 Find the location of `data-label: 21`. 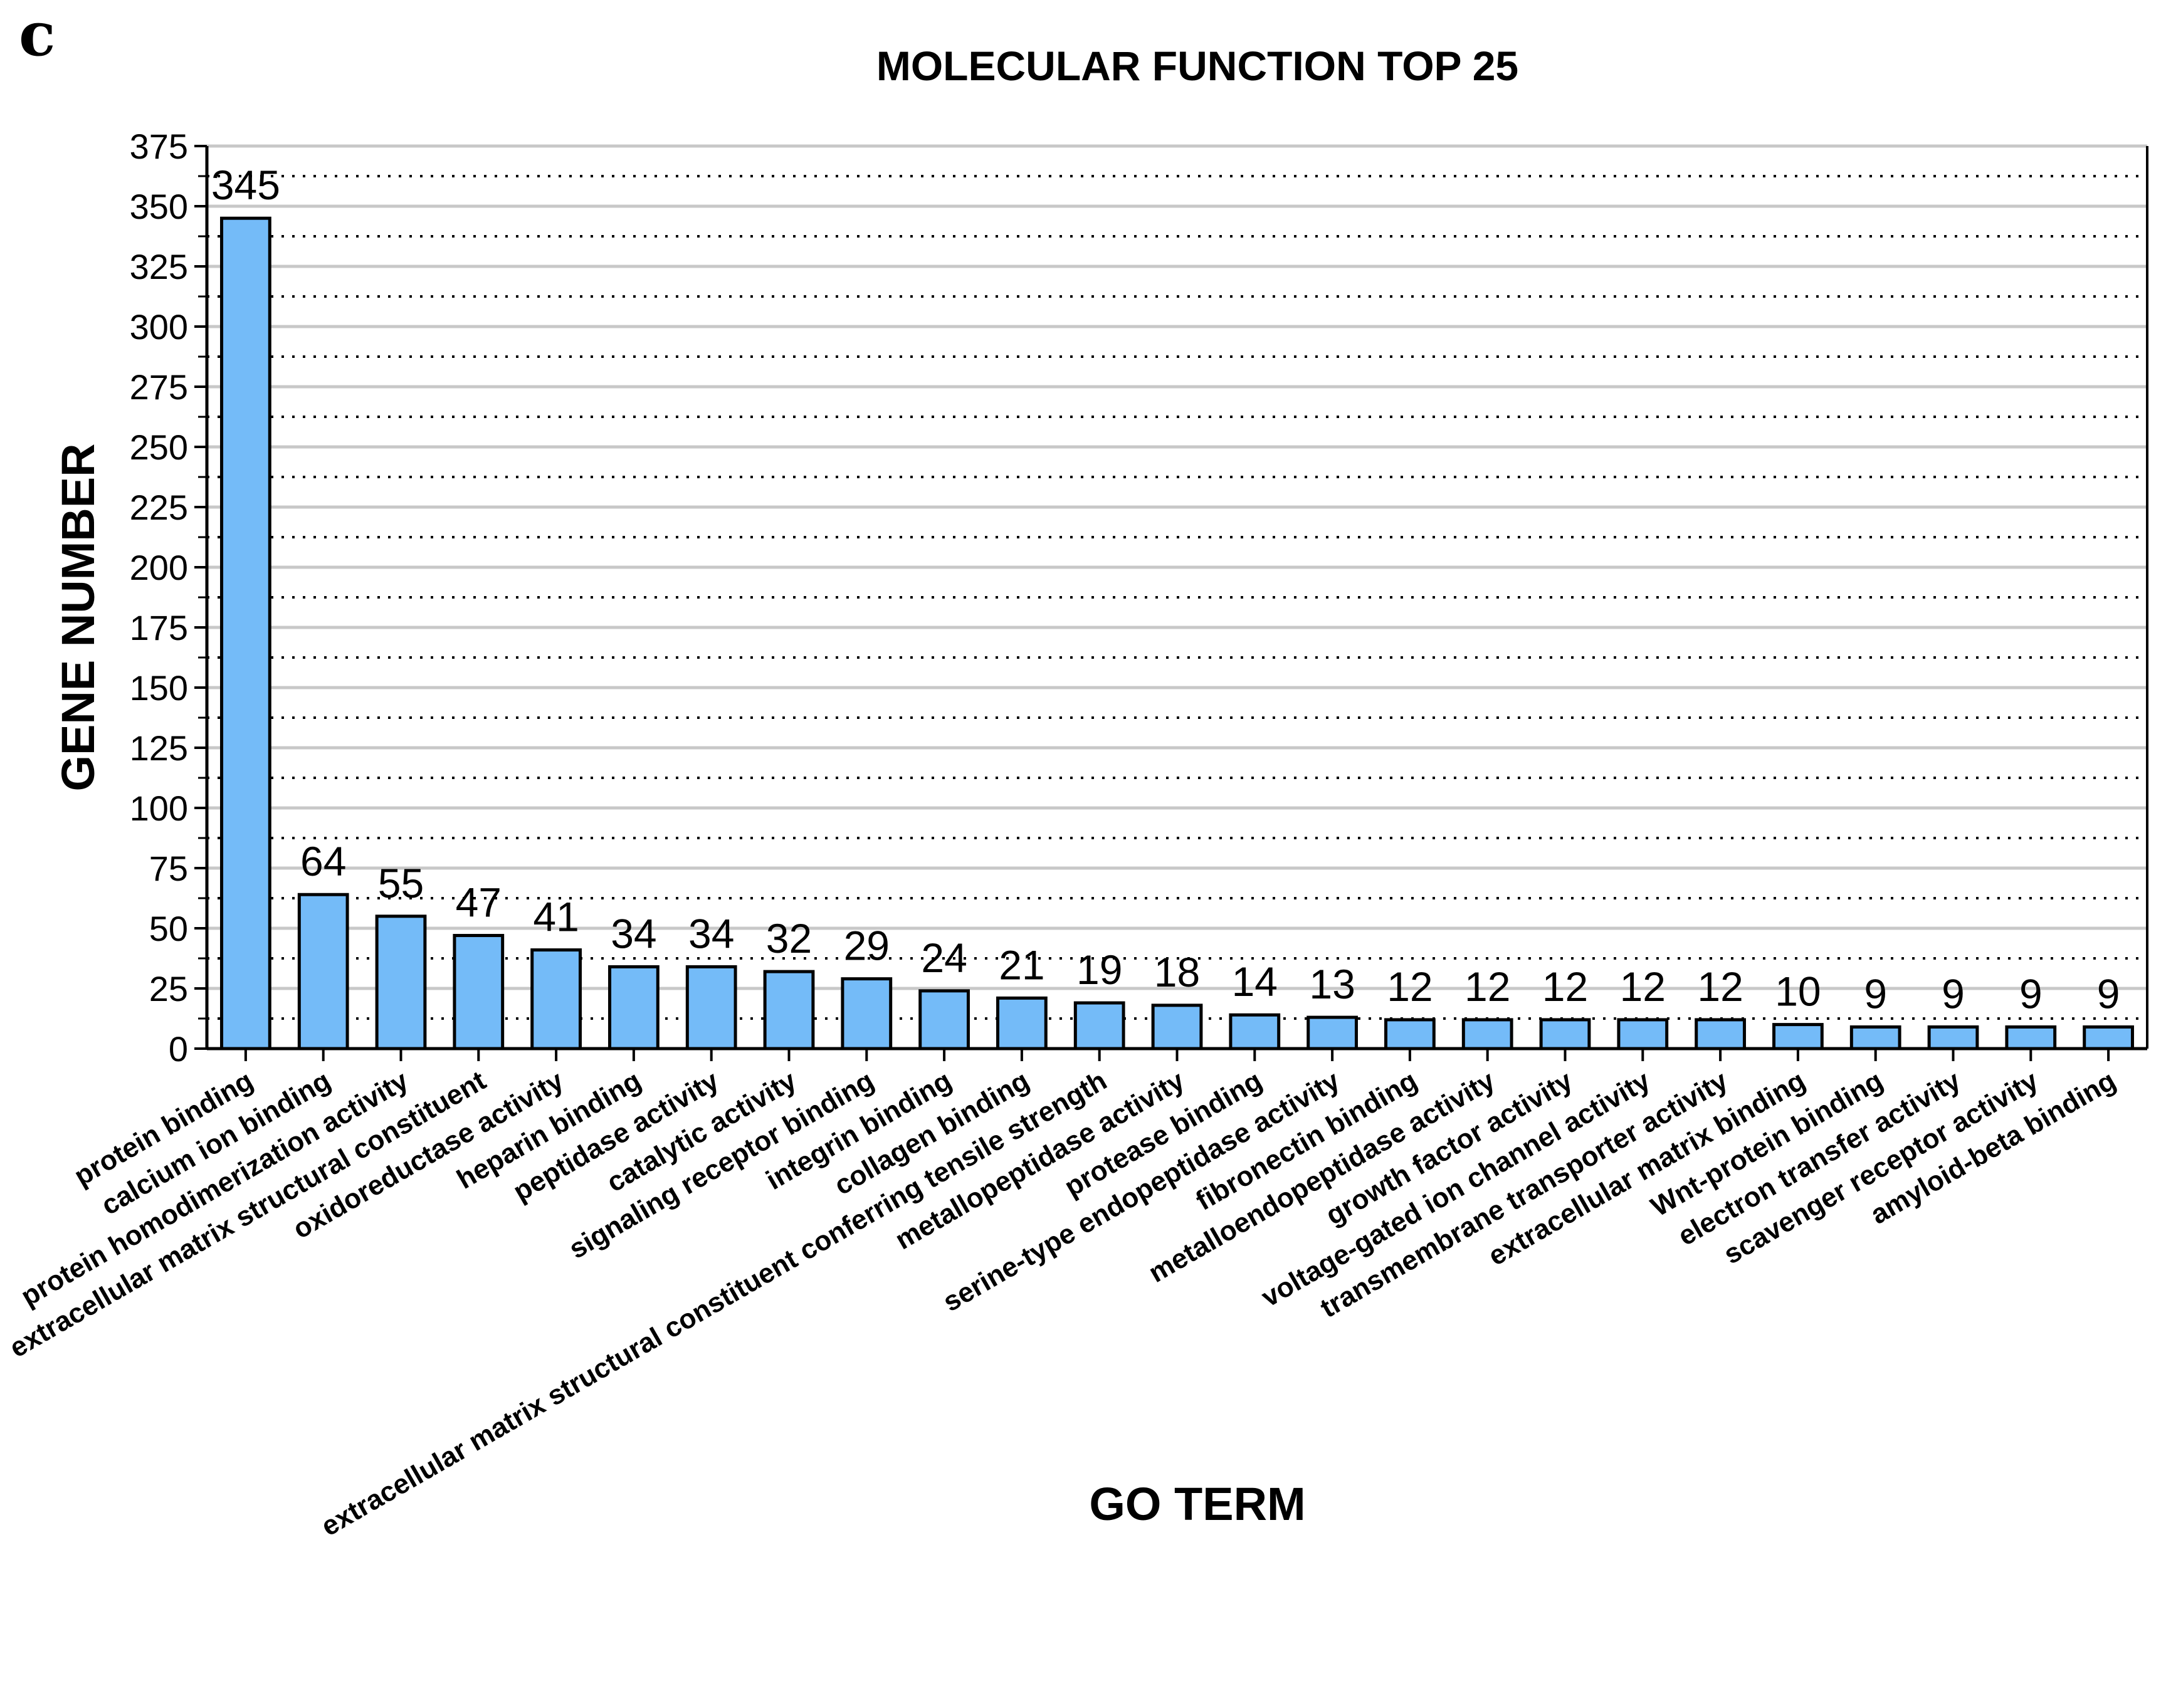

data-label: 21 is located at coordinates (1021, 964).